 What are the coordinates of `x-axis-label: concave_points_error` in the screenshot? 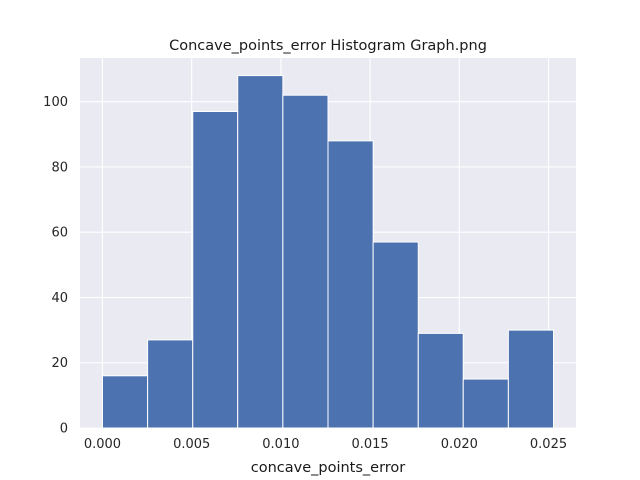 It's located at (328, 468).